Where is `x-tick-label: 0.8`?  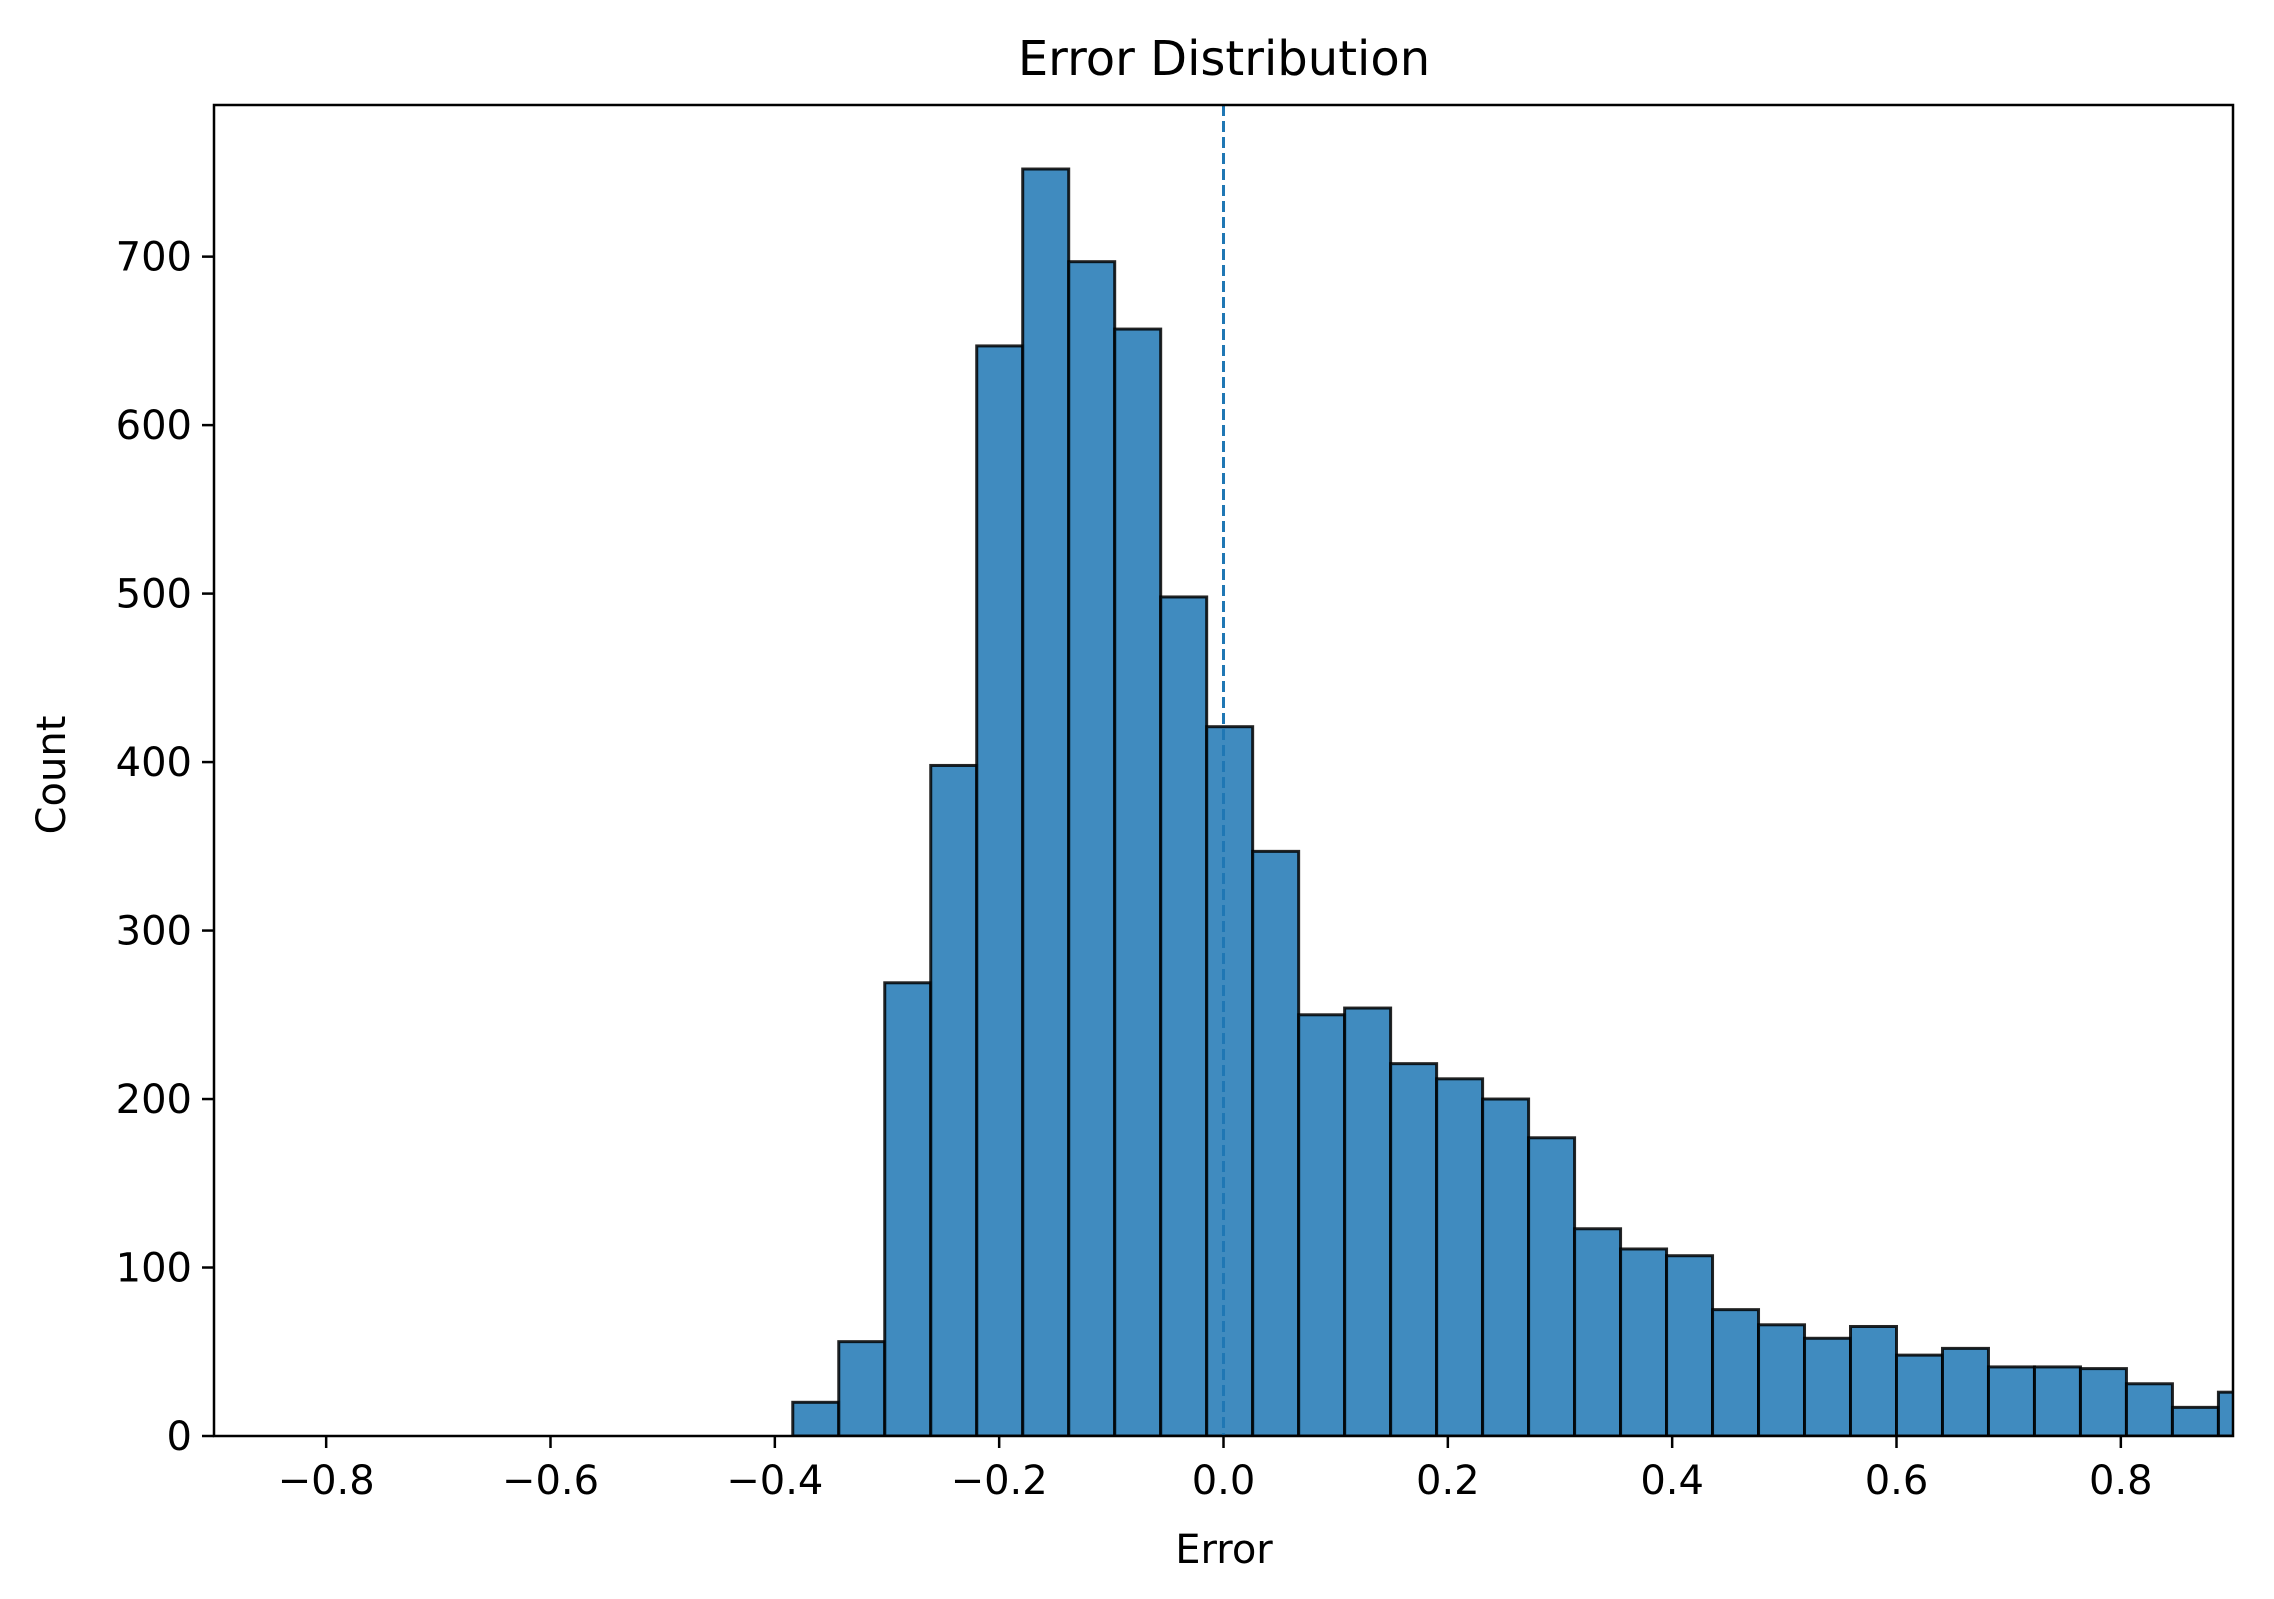 x-tick-label: 0.8 is located at coordinates (2121, 1481).